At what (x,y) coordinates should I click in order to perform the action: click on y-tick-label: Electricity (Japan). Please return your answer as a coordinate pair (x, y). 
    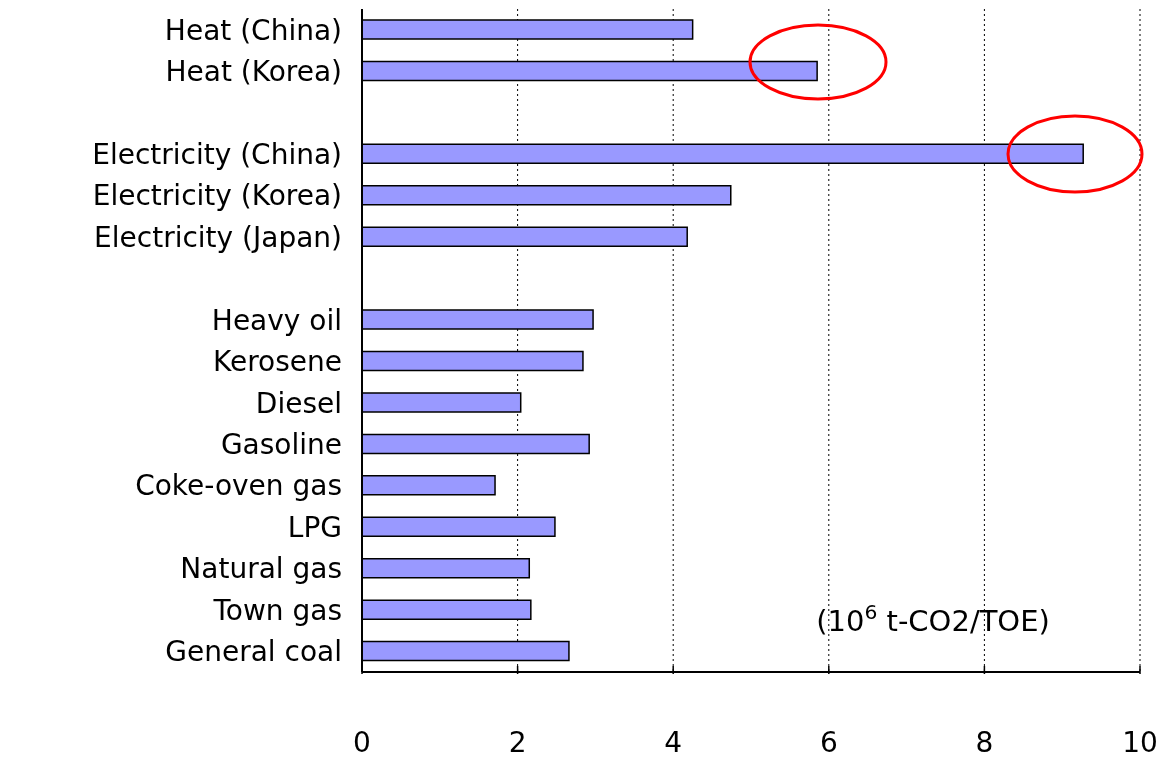
    Looking at the image, I should click on (218, 237).